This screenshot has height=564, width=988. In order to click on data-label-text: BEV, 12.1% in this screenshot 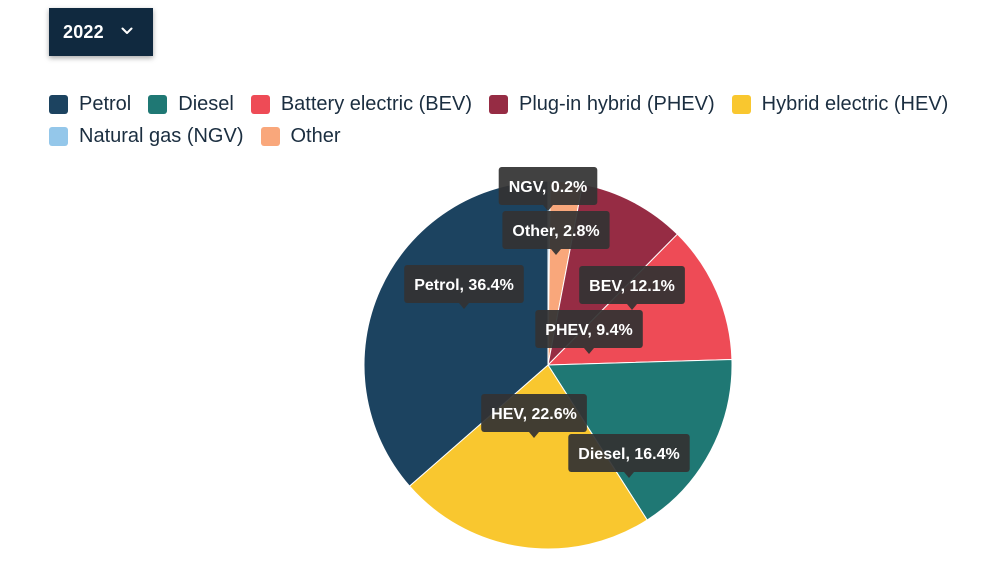, I will do `click(632, 286)`.